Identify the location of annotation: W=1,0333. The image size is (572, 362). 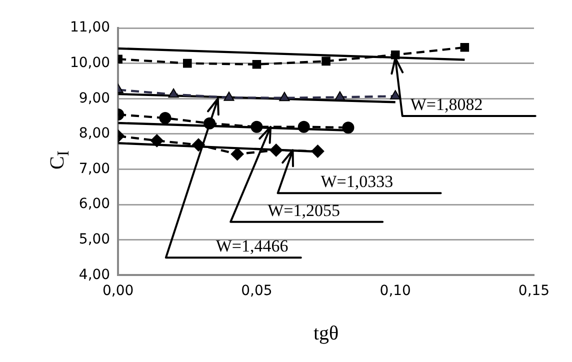
(357, 182).